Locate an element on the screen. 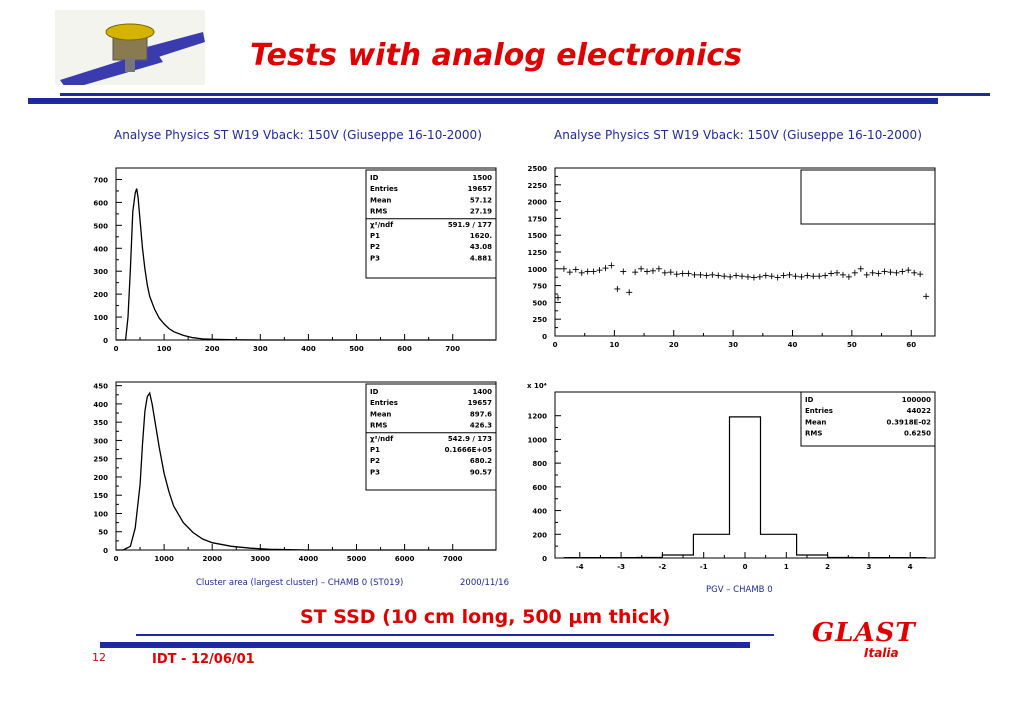 This screenshot has width=1023, height=708. y-tick-label: 1250 is located at coordinates (538, 253).